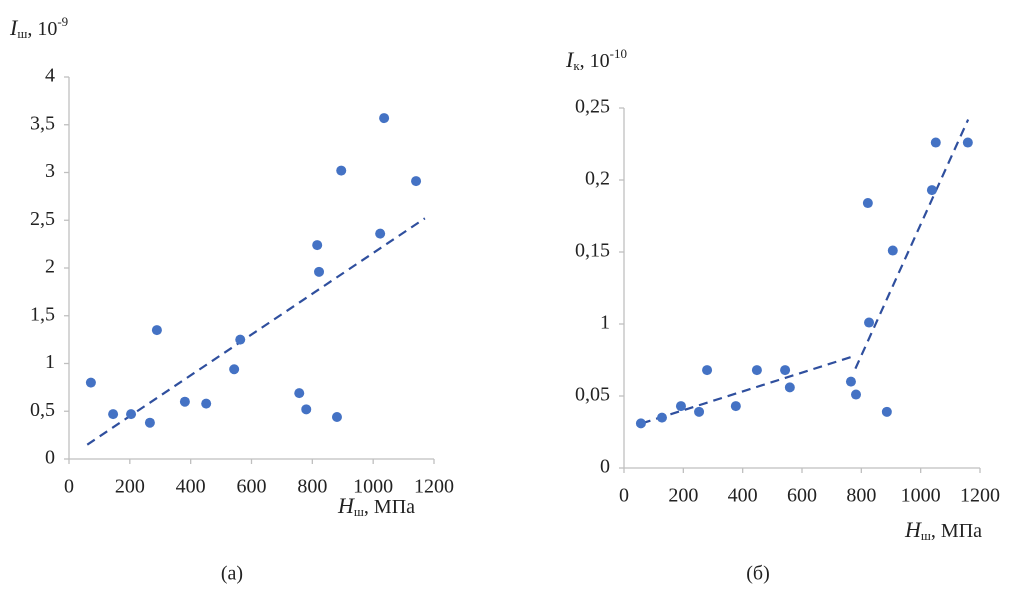  Describe the element at coordinates (50, 76) in the screenshot. I see `y-tick-label: 4` at that location.